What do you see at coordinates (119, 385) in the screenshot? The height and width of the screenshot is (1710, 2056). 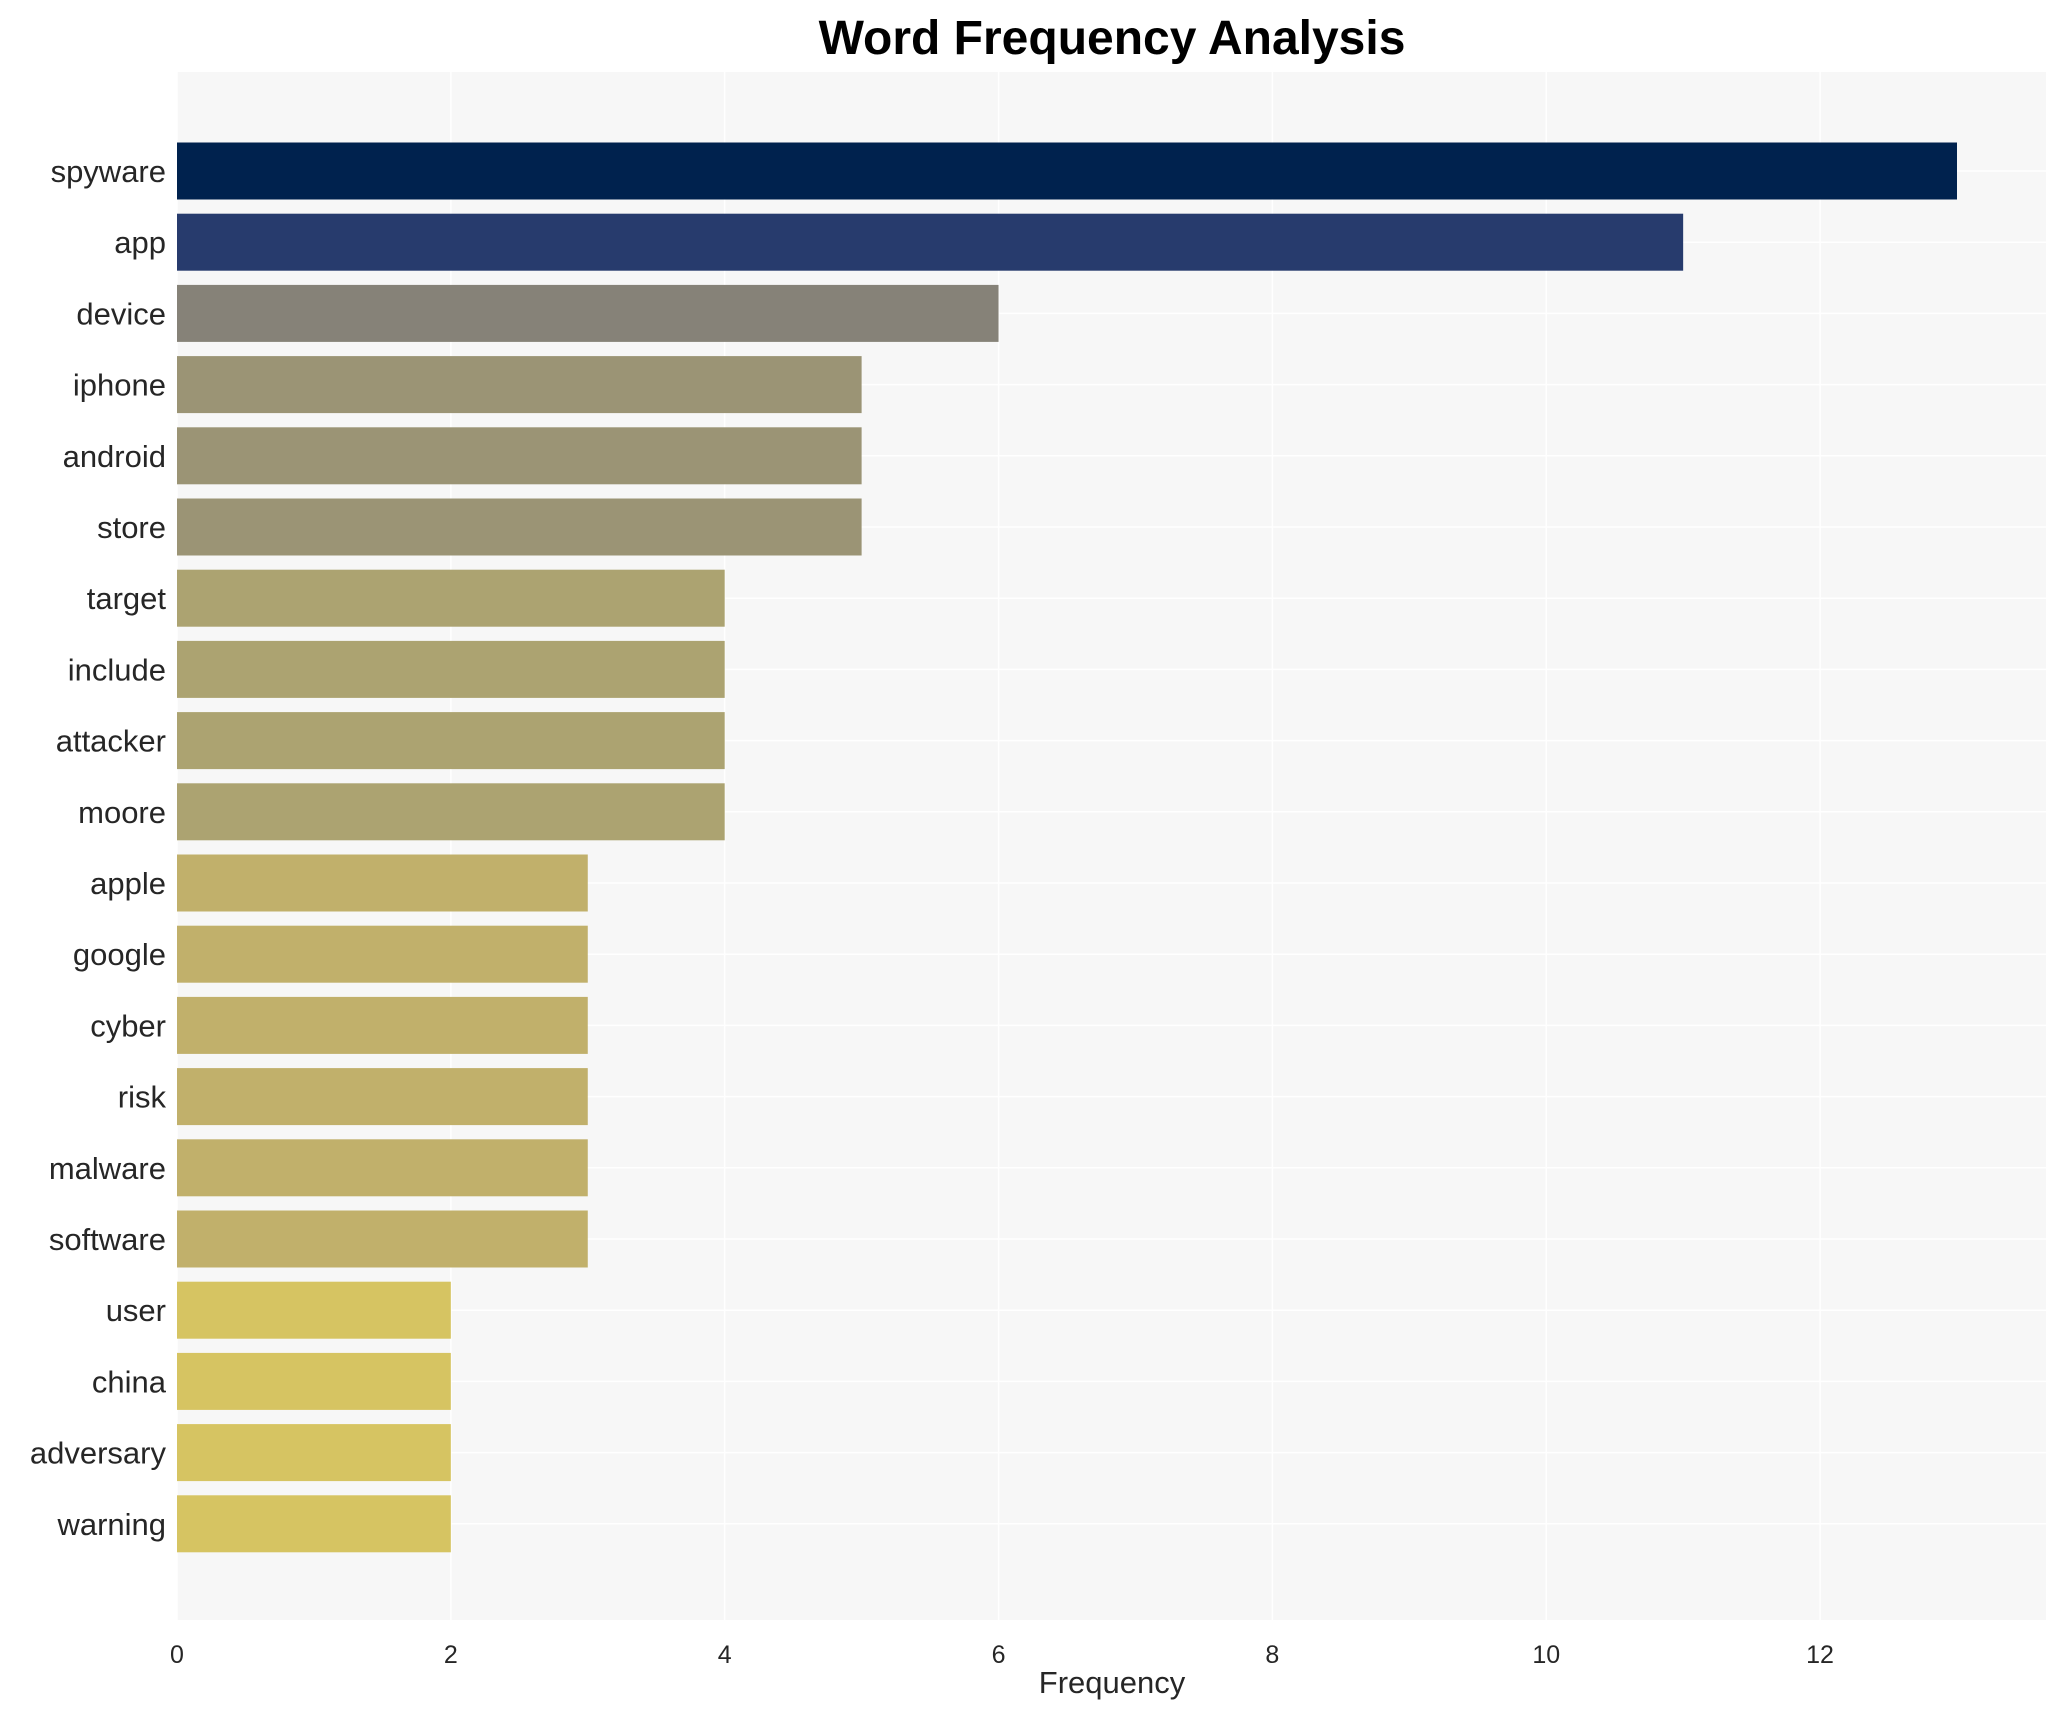 I see `y-tick-label-iphone: iphone` at bounding box center [119, 385].